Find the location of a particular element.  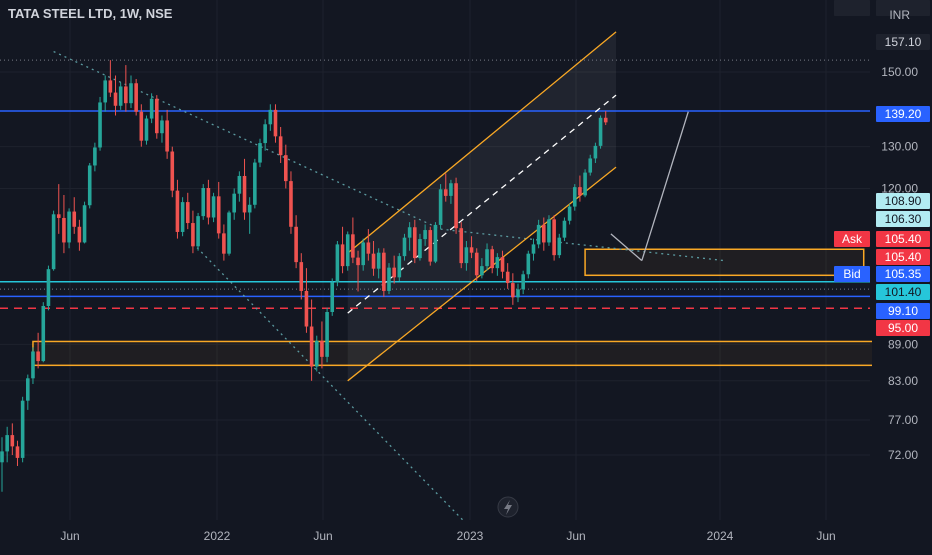

price-tag-value: 95.00 is located at coordinates (903, 328).